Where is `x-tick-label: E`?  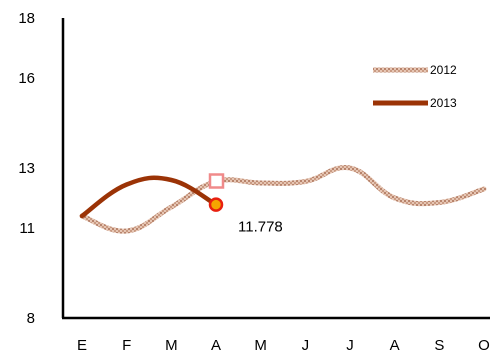
x-tick-label: E is located at coordinates (82, 345).